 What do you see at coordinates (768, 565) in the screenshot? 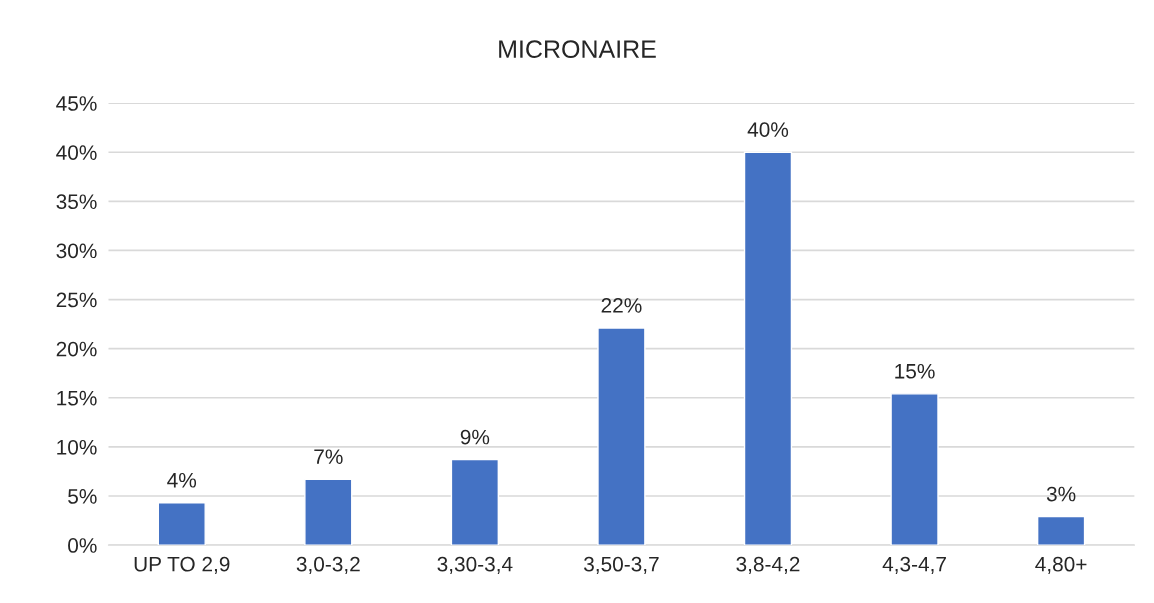
I see `x-tick-label: 3,8-4,2` at bounding box center [768, 565].